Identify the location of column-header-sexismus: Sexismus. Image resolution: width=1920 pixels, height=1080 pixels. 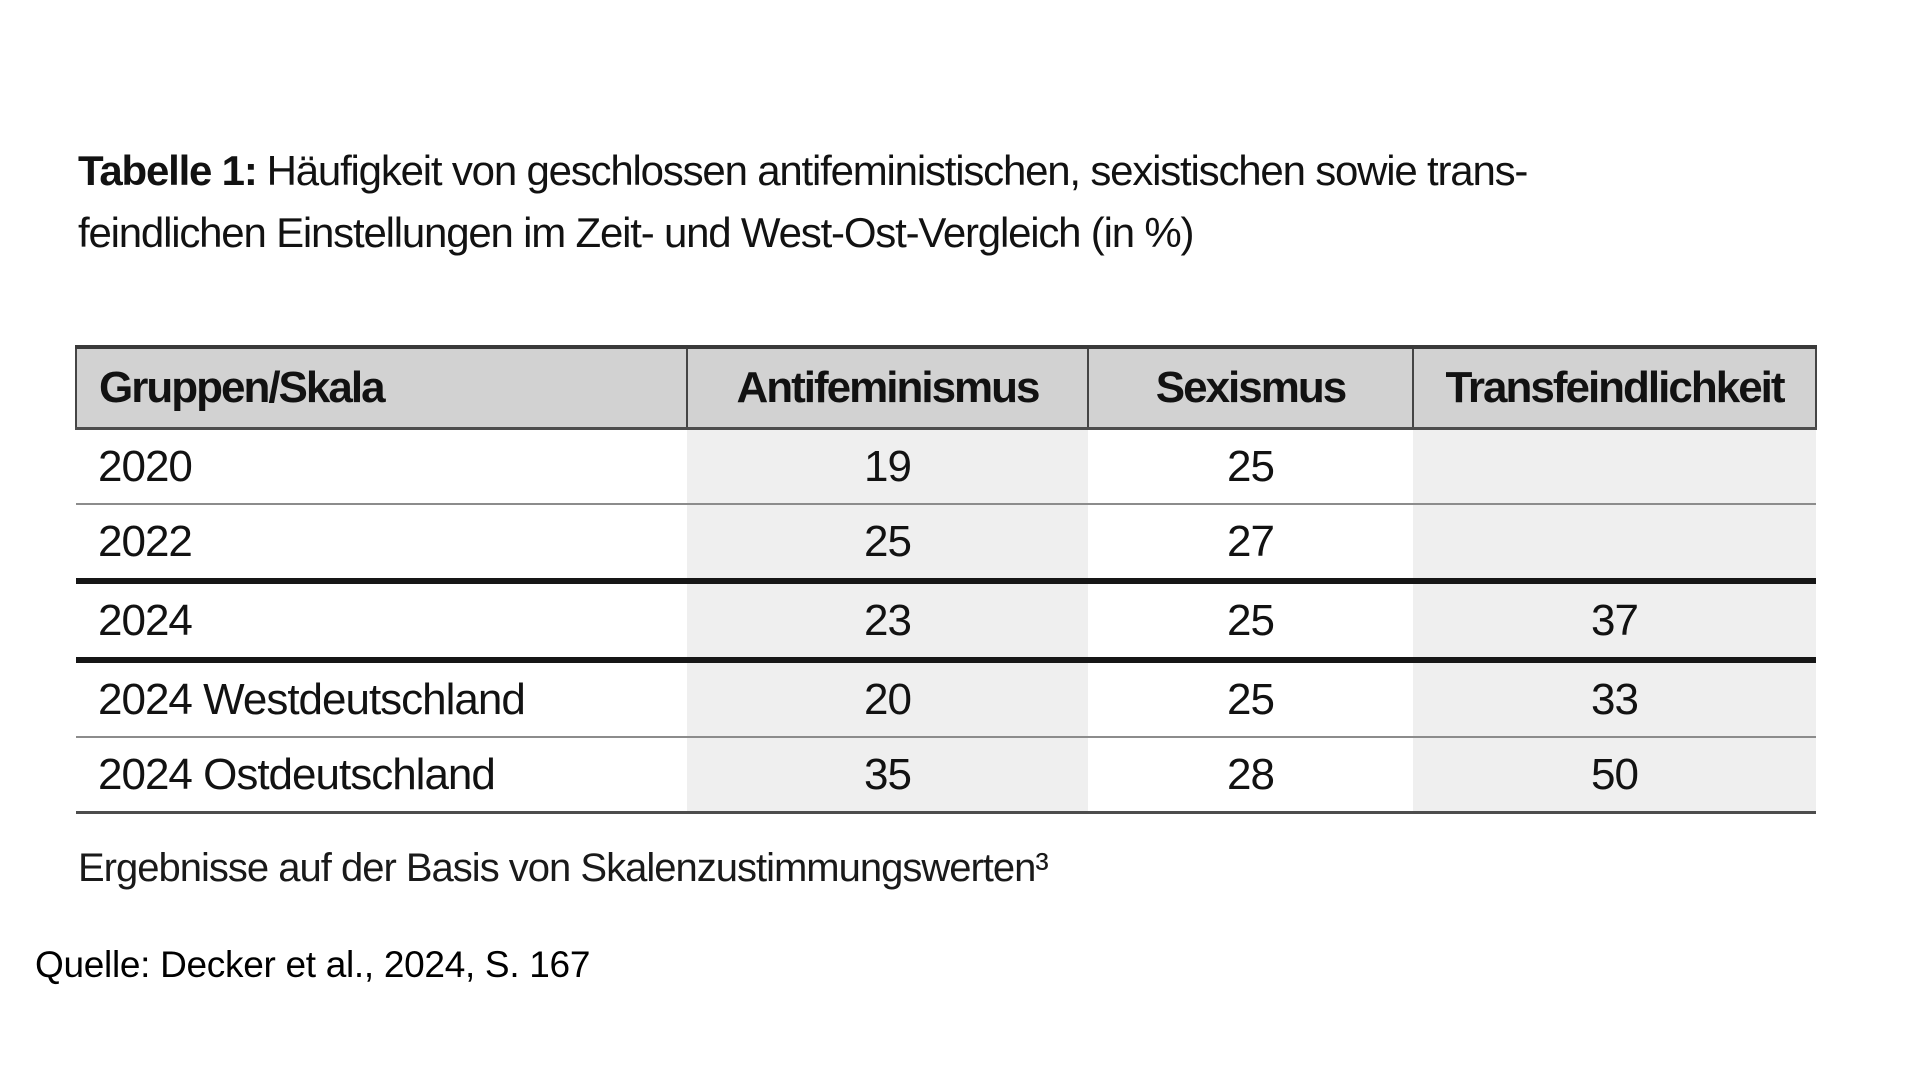
(1250, 388).